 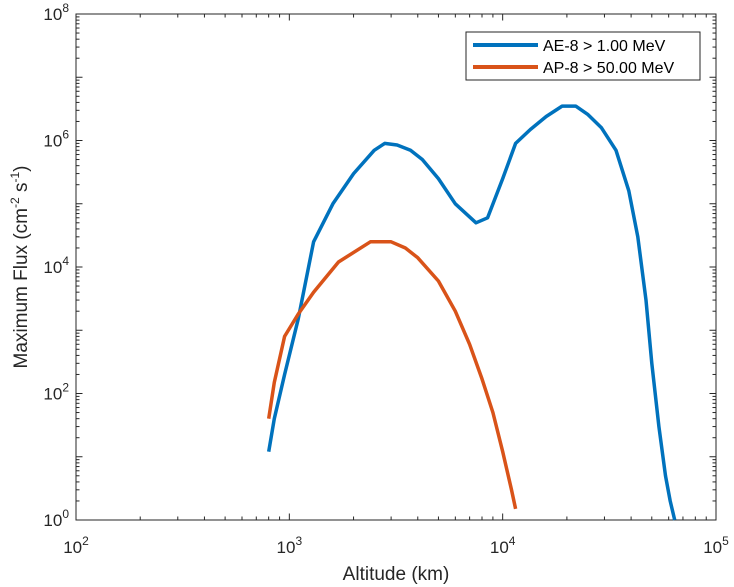 What do you see at coordinates (65, 388) in the screenshot?
I see `y-tick-label-exp: 2` at bounding box center [65, 388].